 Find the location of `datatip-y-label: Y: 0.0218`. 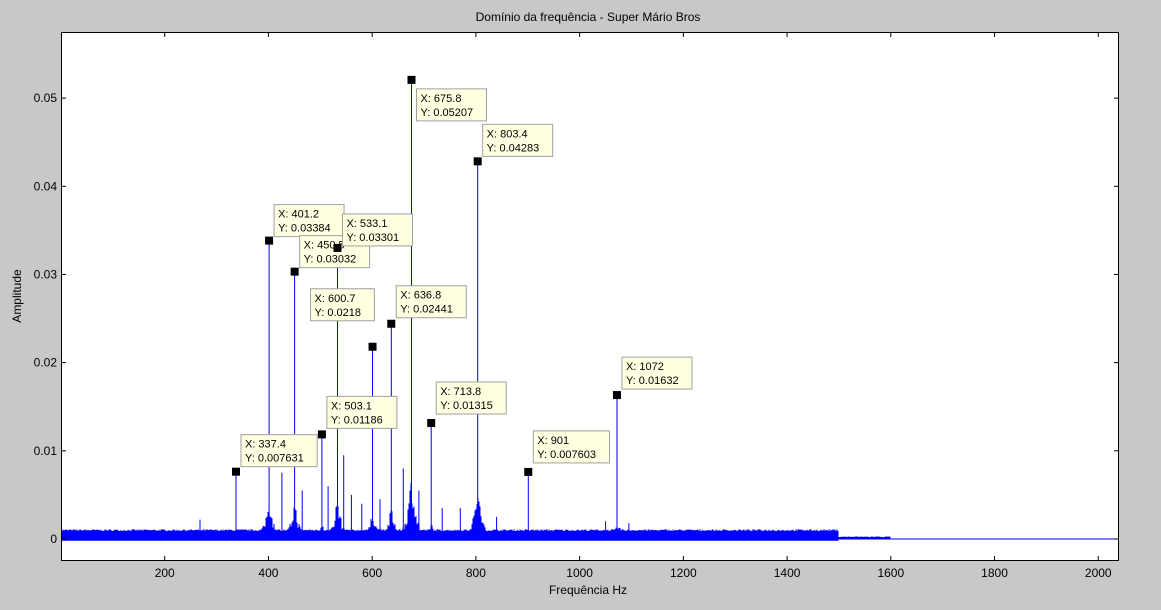

datatip-y-label: Y: 0.0218 is located at coordinates (338, 313).